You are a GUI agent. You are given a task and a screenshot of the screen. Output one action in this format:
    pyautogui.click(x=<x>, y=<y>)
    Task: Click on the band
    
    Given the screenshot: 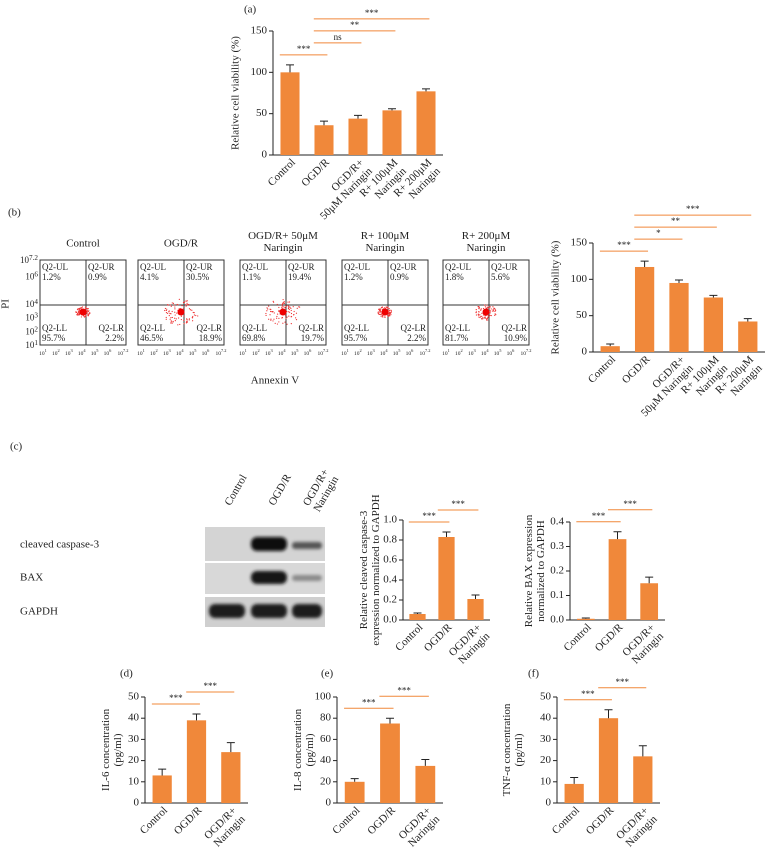 What is the action you would take?
    pyautogui.click(x=307, y=578)
    